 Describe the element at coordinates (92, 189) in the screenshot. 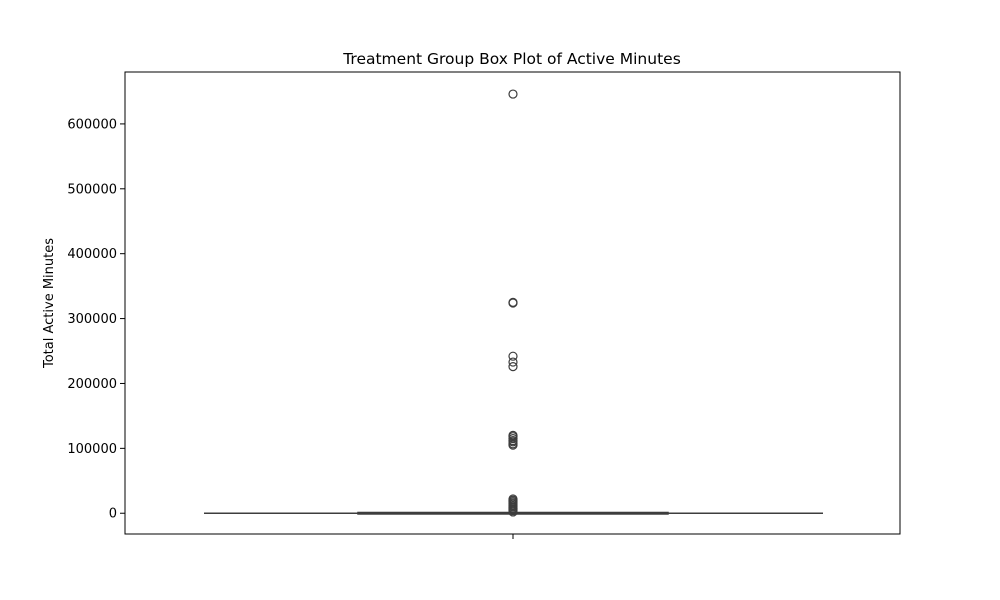

I see `y-tick-label: 500000` at that location.